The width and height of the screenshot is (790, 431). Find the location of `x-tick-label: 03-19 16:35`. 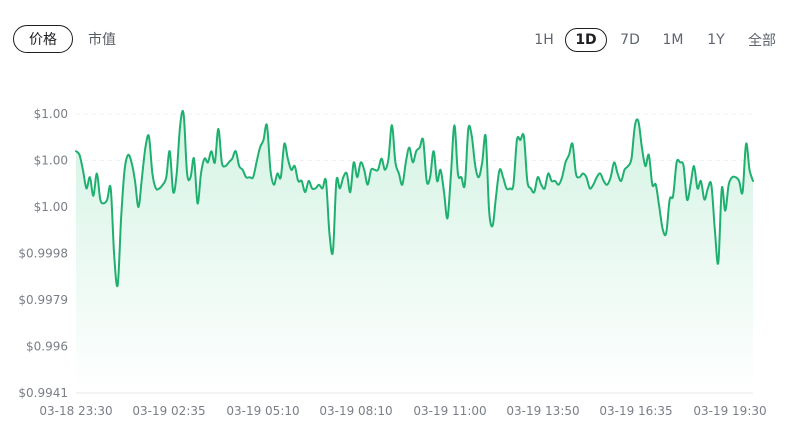

x-tick-label: 03-19 16:35 is located at coordinates (635, 411).